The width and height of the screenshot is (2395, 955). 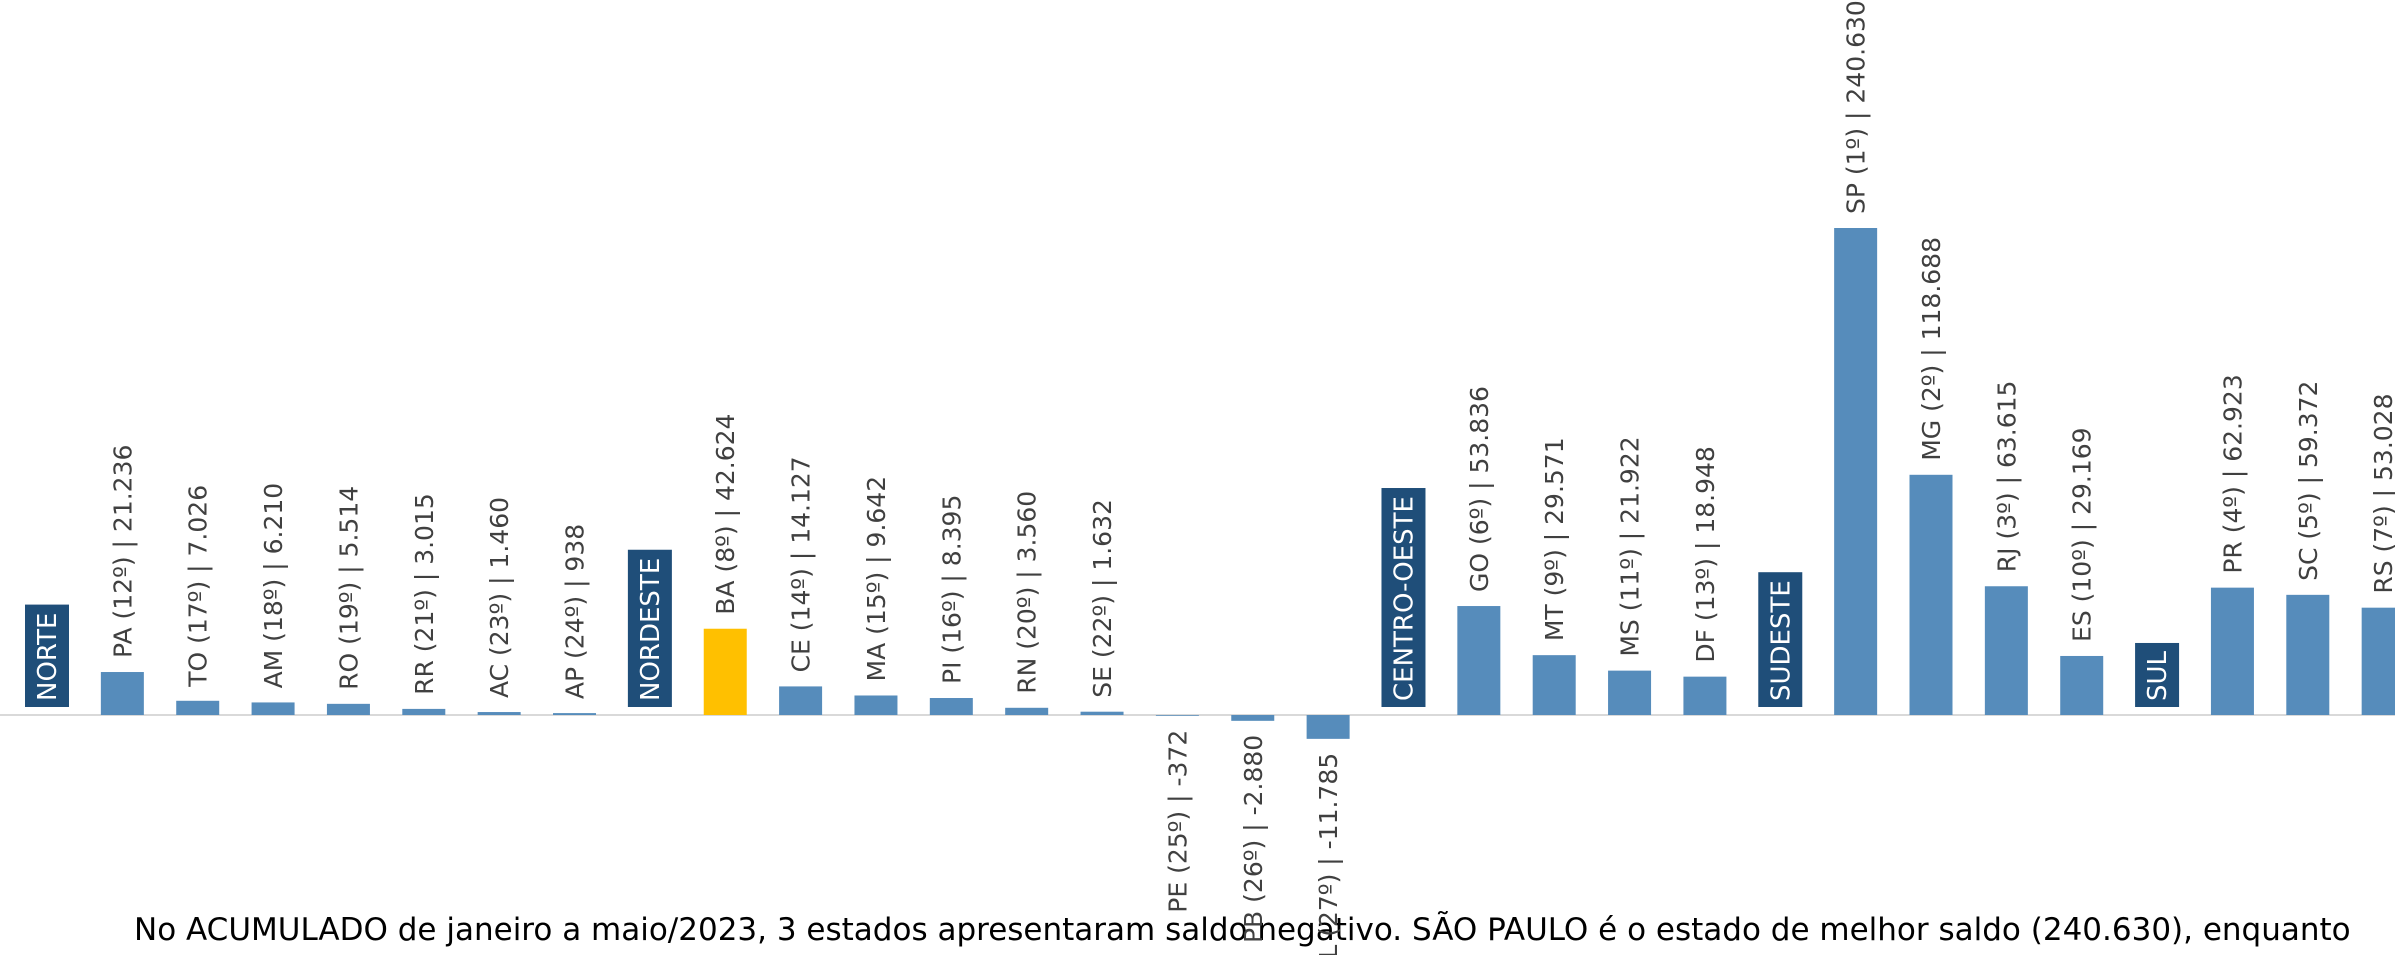 I want to click on data-label: SE (22º) | 1.632, so click(x=1102, y=598).